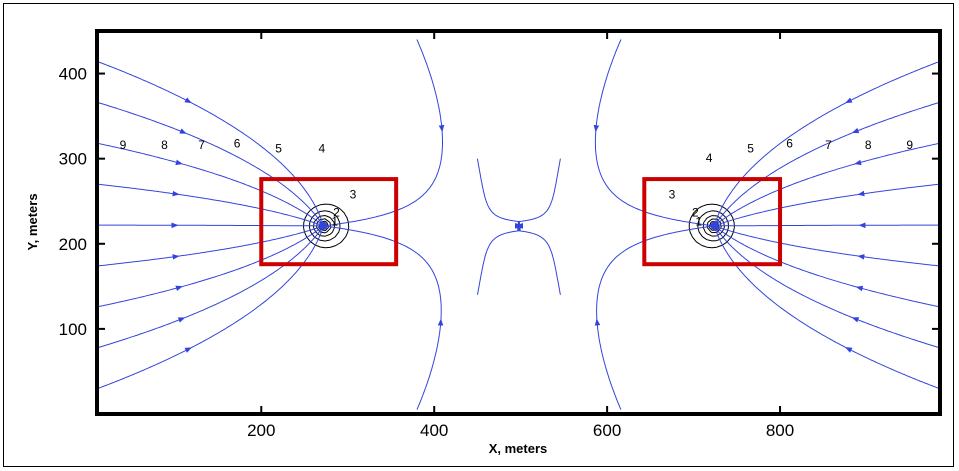 The height and width of the screenshot is (471, 959). What do you see at coordinates (73, 159) in the screenshot?
I see `y-tick-label: 300` at bounding box center [73, 159].